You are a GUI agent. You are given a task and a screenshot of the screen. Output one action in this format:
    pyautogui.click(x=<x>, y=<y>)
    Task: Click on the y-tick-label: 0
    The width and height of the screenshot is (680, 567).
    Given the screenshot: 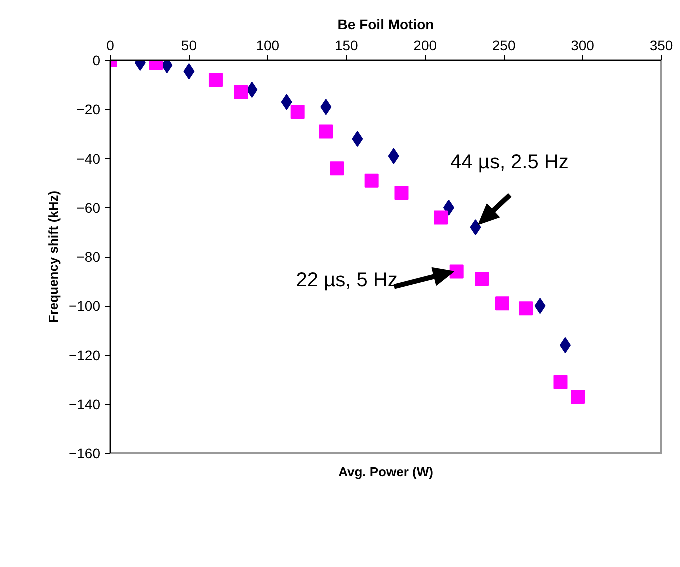 What is the action you would take?
    pyautogui.click(x=96, y=60)
    